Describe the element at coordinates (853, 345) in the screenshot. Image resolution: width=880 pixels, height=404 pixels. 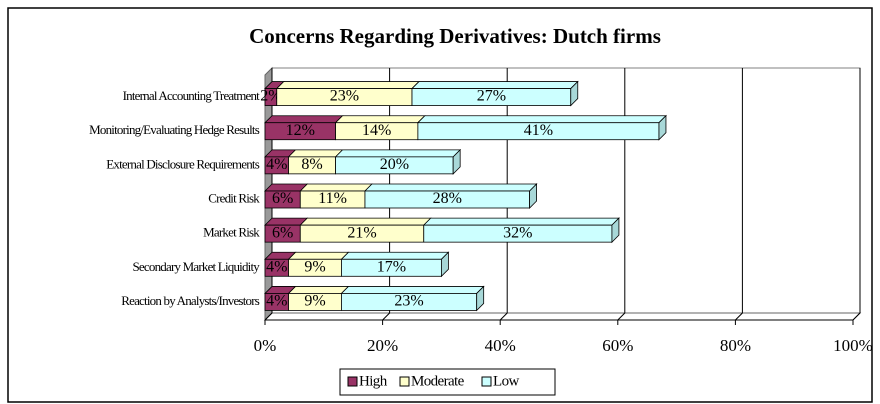
I see `x-tick-label: 100%` at that location.